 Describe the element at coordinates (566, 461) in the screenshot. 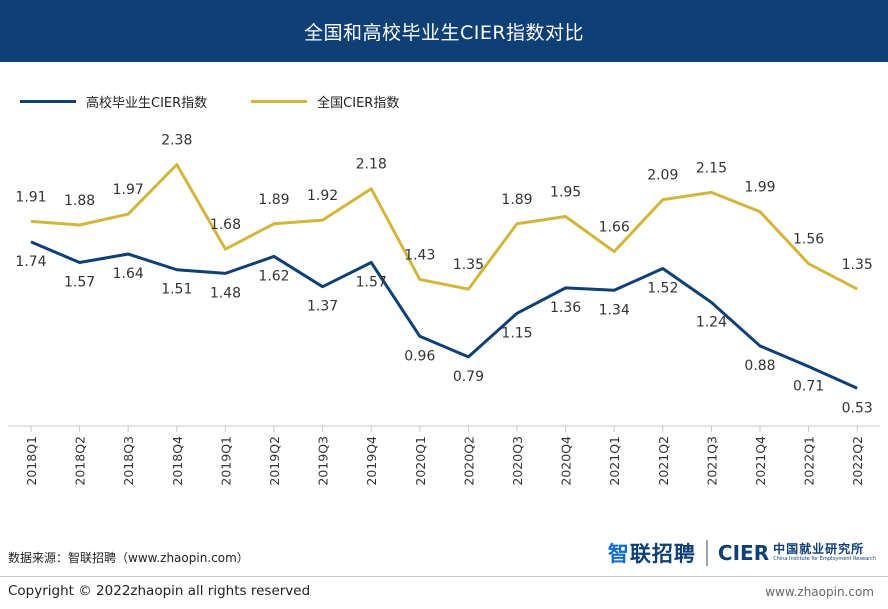

I see `x-tick-label: 2020Q4` at that location.